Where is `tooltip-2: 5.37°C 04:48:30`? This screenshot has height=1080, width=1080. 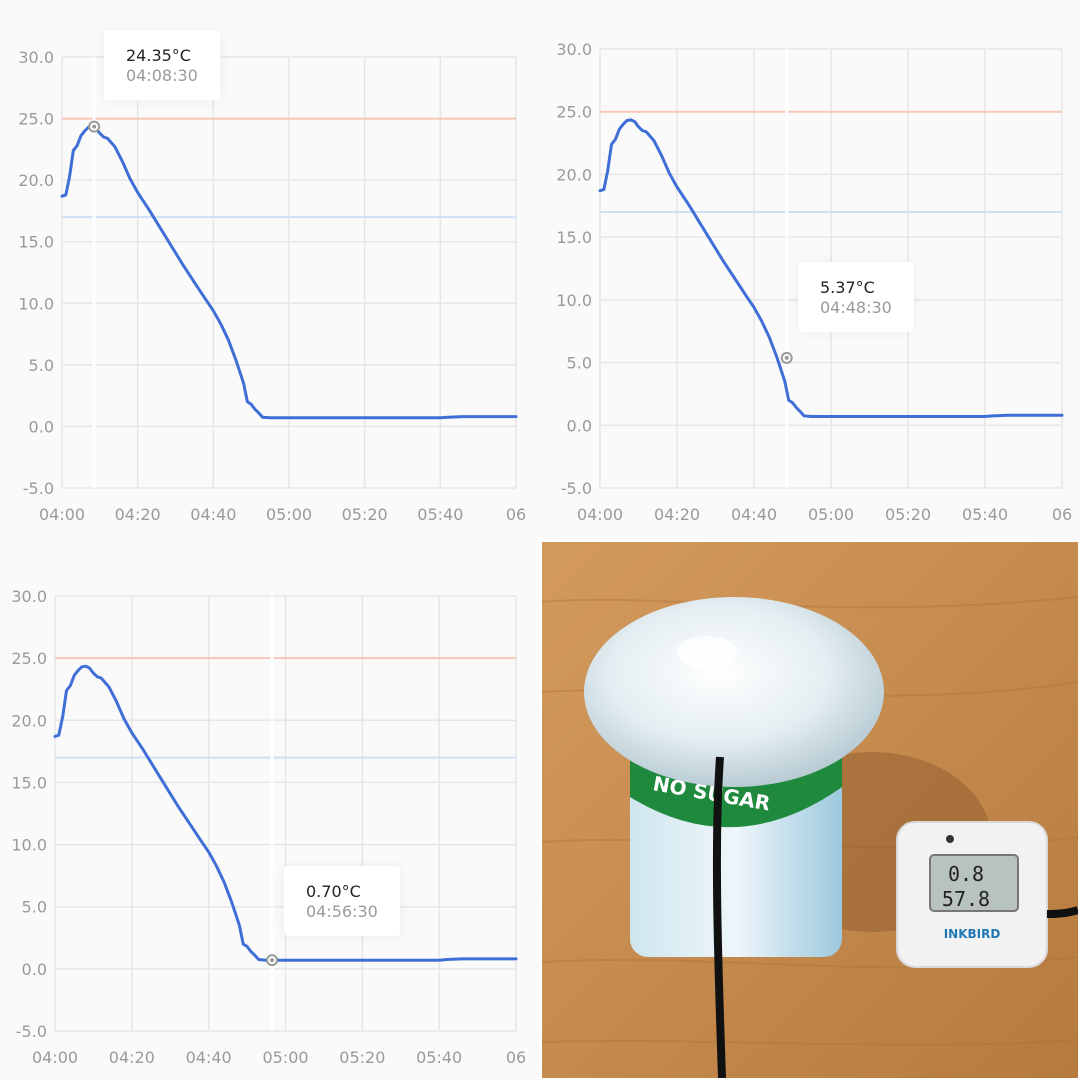 tooltip-2: 5.37°C 04:48:30 is located at coordinates (856, 297).